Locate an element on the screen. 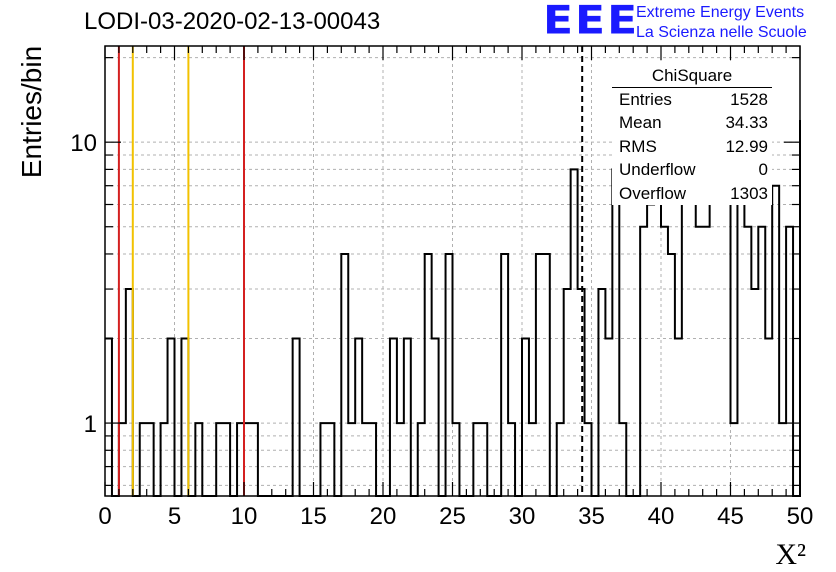  logo-caption-line1: Extreme Energy Events is located at coordinates (720, 12).